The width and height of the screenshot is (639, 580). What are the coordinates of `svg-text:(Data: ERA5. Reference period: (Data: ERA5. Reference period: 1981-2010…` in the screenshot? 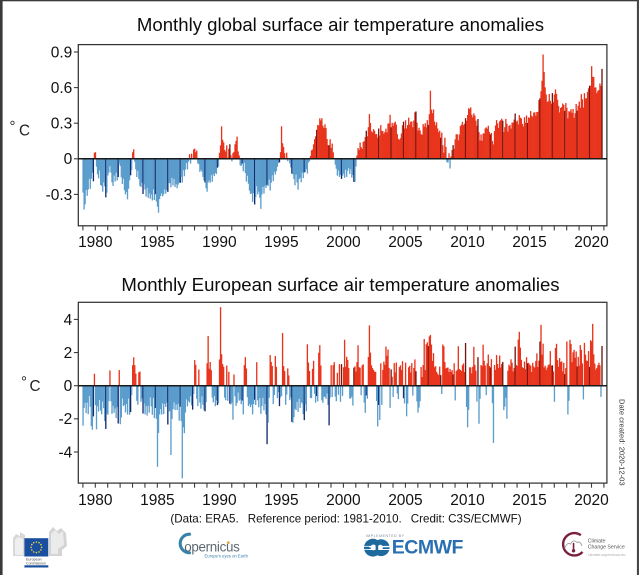 It's located at (345, 519).